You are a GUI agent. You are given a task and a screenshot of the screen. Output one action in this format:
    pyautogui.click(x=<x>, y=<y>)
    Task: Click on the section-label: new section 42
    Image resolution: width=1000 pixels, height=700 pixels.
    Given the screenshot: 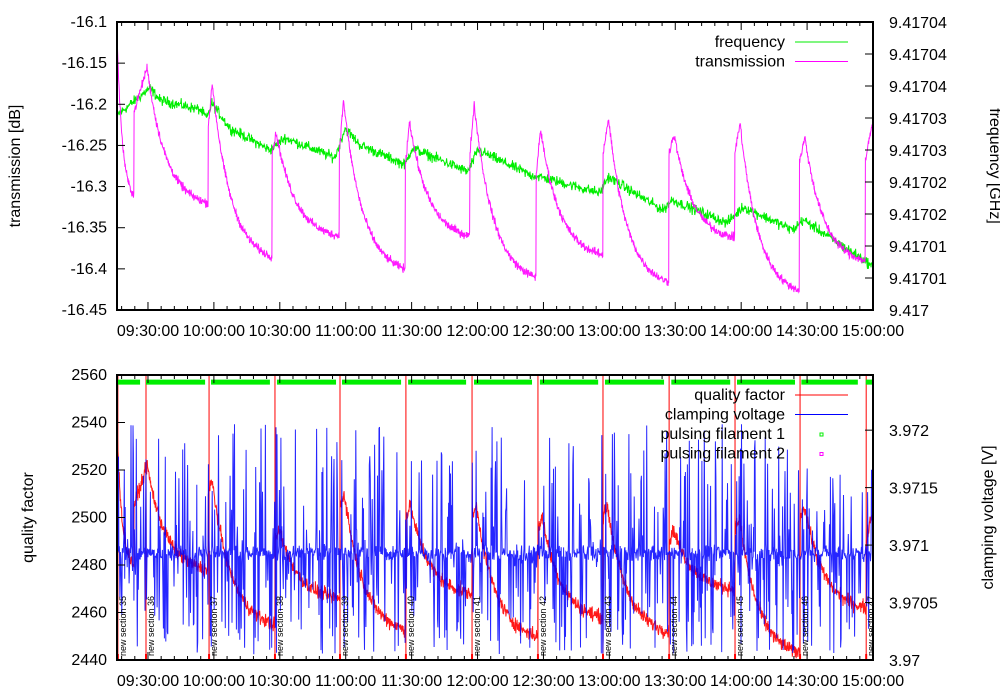 What is the action you would take?
    pyautogui.click(x=543, y=626)
    